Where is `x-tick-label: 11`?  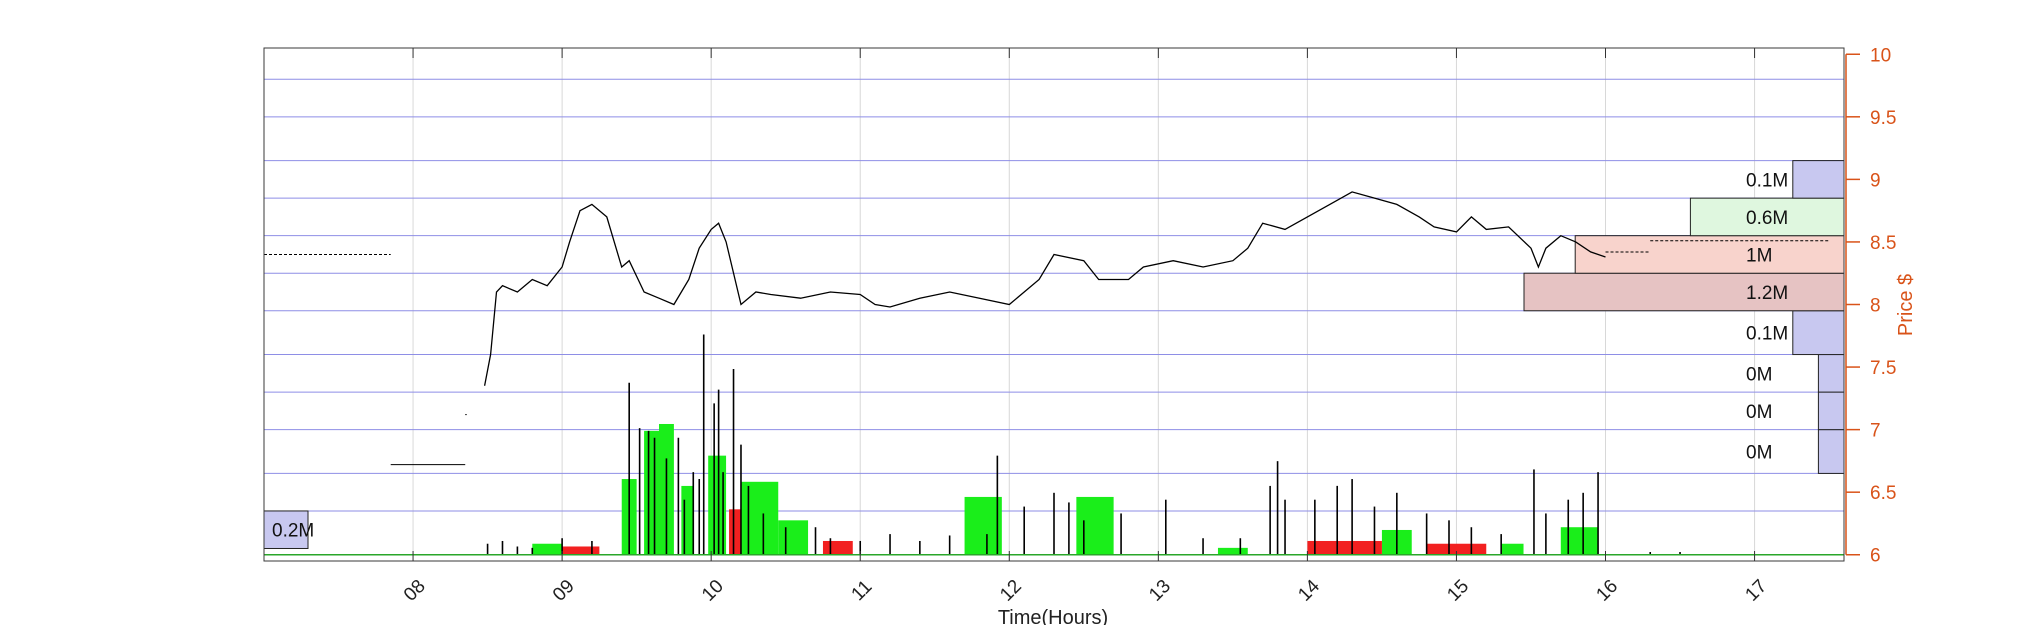 x-tick-label: 11 is located at coordinates (862, 590).